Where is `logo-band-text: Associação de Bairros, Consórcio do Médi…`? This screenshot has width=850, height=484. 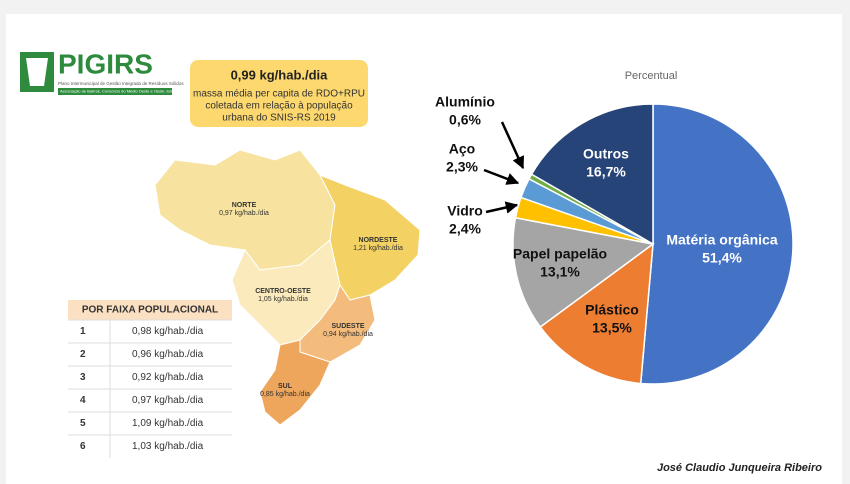
logo-band-text: Associação de Bairros, Consórcio do Médi… is located at coordinates (123, 91).